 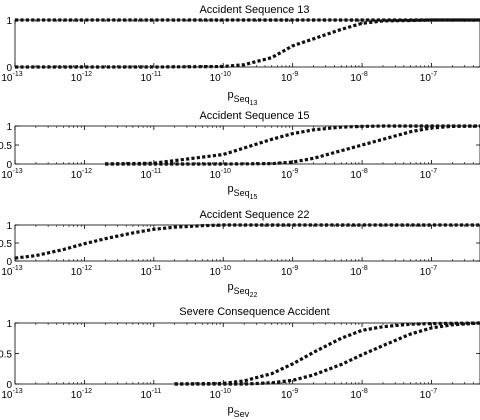 What do you see at coordinates (242, 414) in the screenshot?
I see `x-axis-label-sub: Sev` at bounding box center [242, 414].